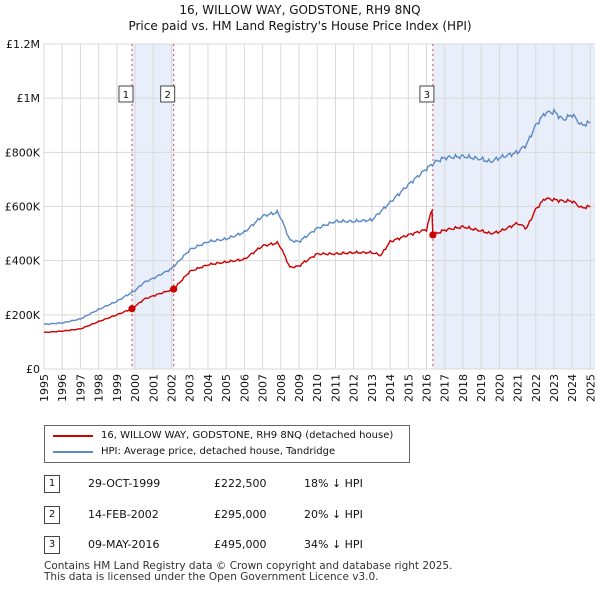 The width and height of the screenshot is (600, 590). What do you see at coordinates (240, 544) in the screenshot?
I see `transaction-price: £495,000` at bounding box center [240, 544].